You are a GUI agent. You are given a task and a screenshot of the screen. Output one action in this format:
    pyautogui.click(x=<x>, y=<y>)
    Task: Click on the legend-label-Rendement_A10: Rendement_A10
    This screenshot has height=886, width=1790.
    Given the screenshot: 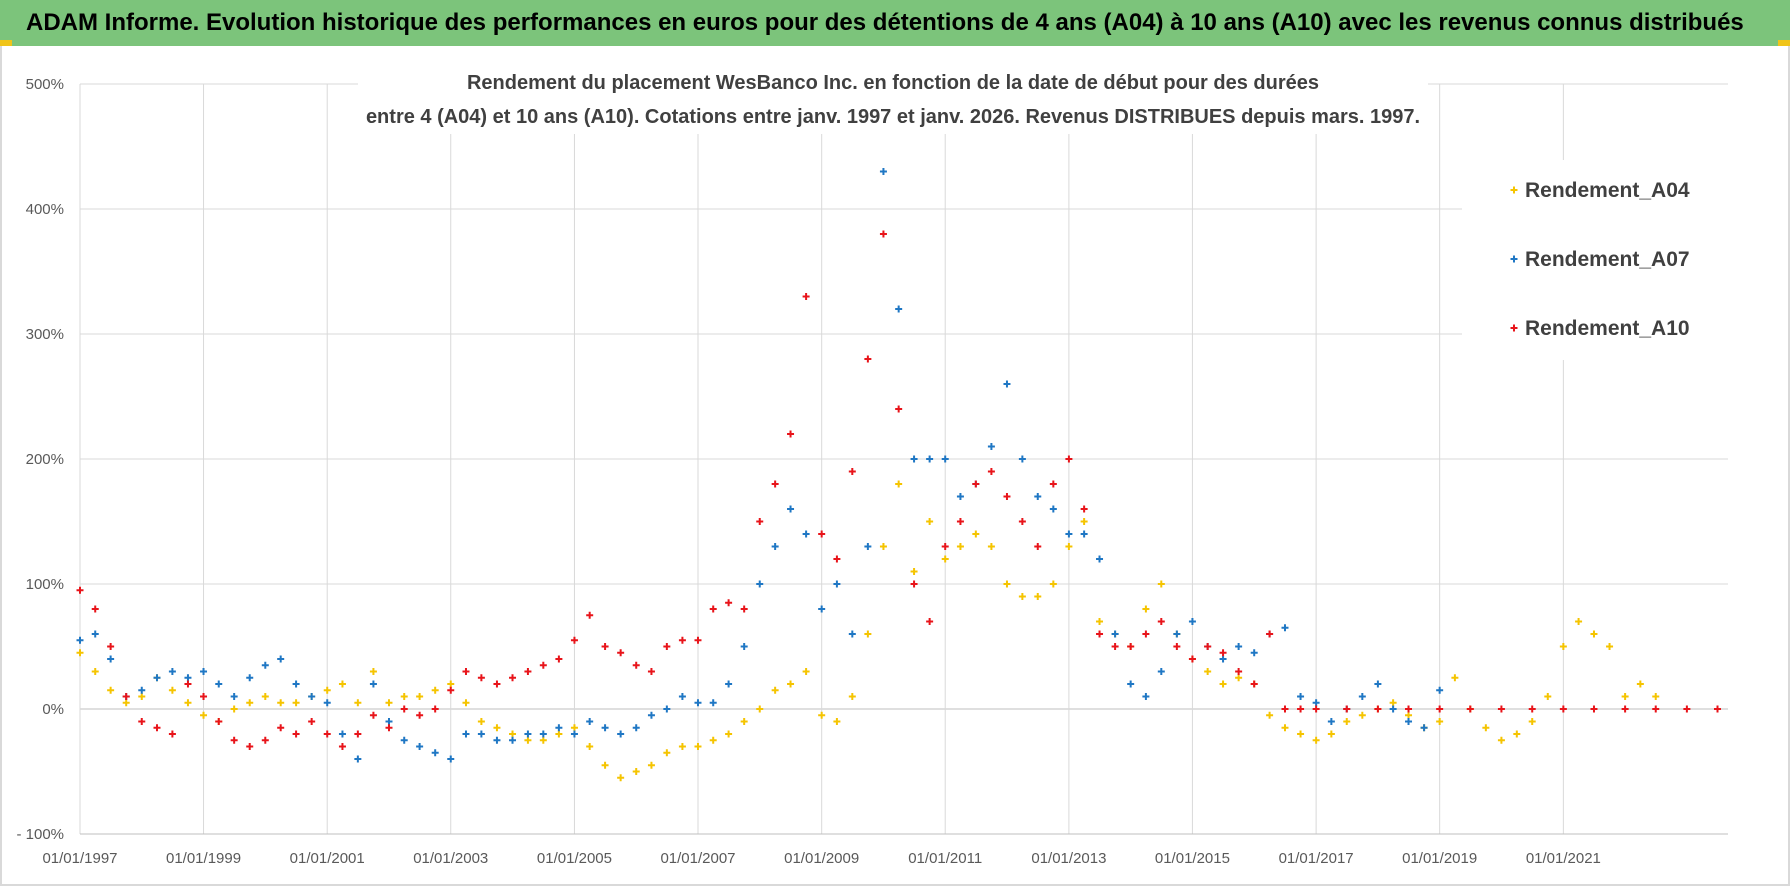 What is the action you would take?
    pyautogui.click(x=1607, y=328)
    